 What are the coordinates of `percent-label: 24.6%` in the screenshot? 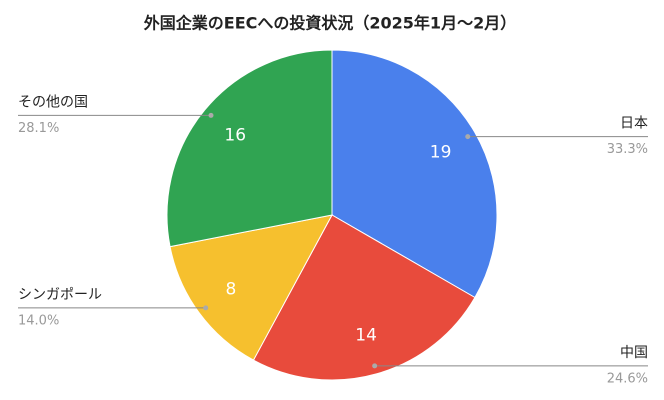 It's located at (627, 378).